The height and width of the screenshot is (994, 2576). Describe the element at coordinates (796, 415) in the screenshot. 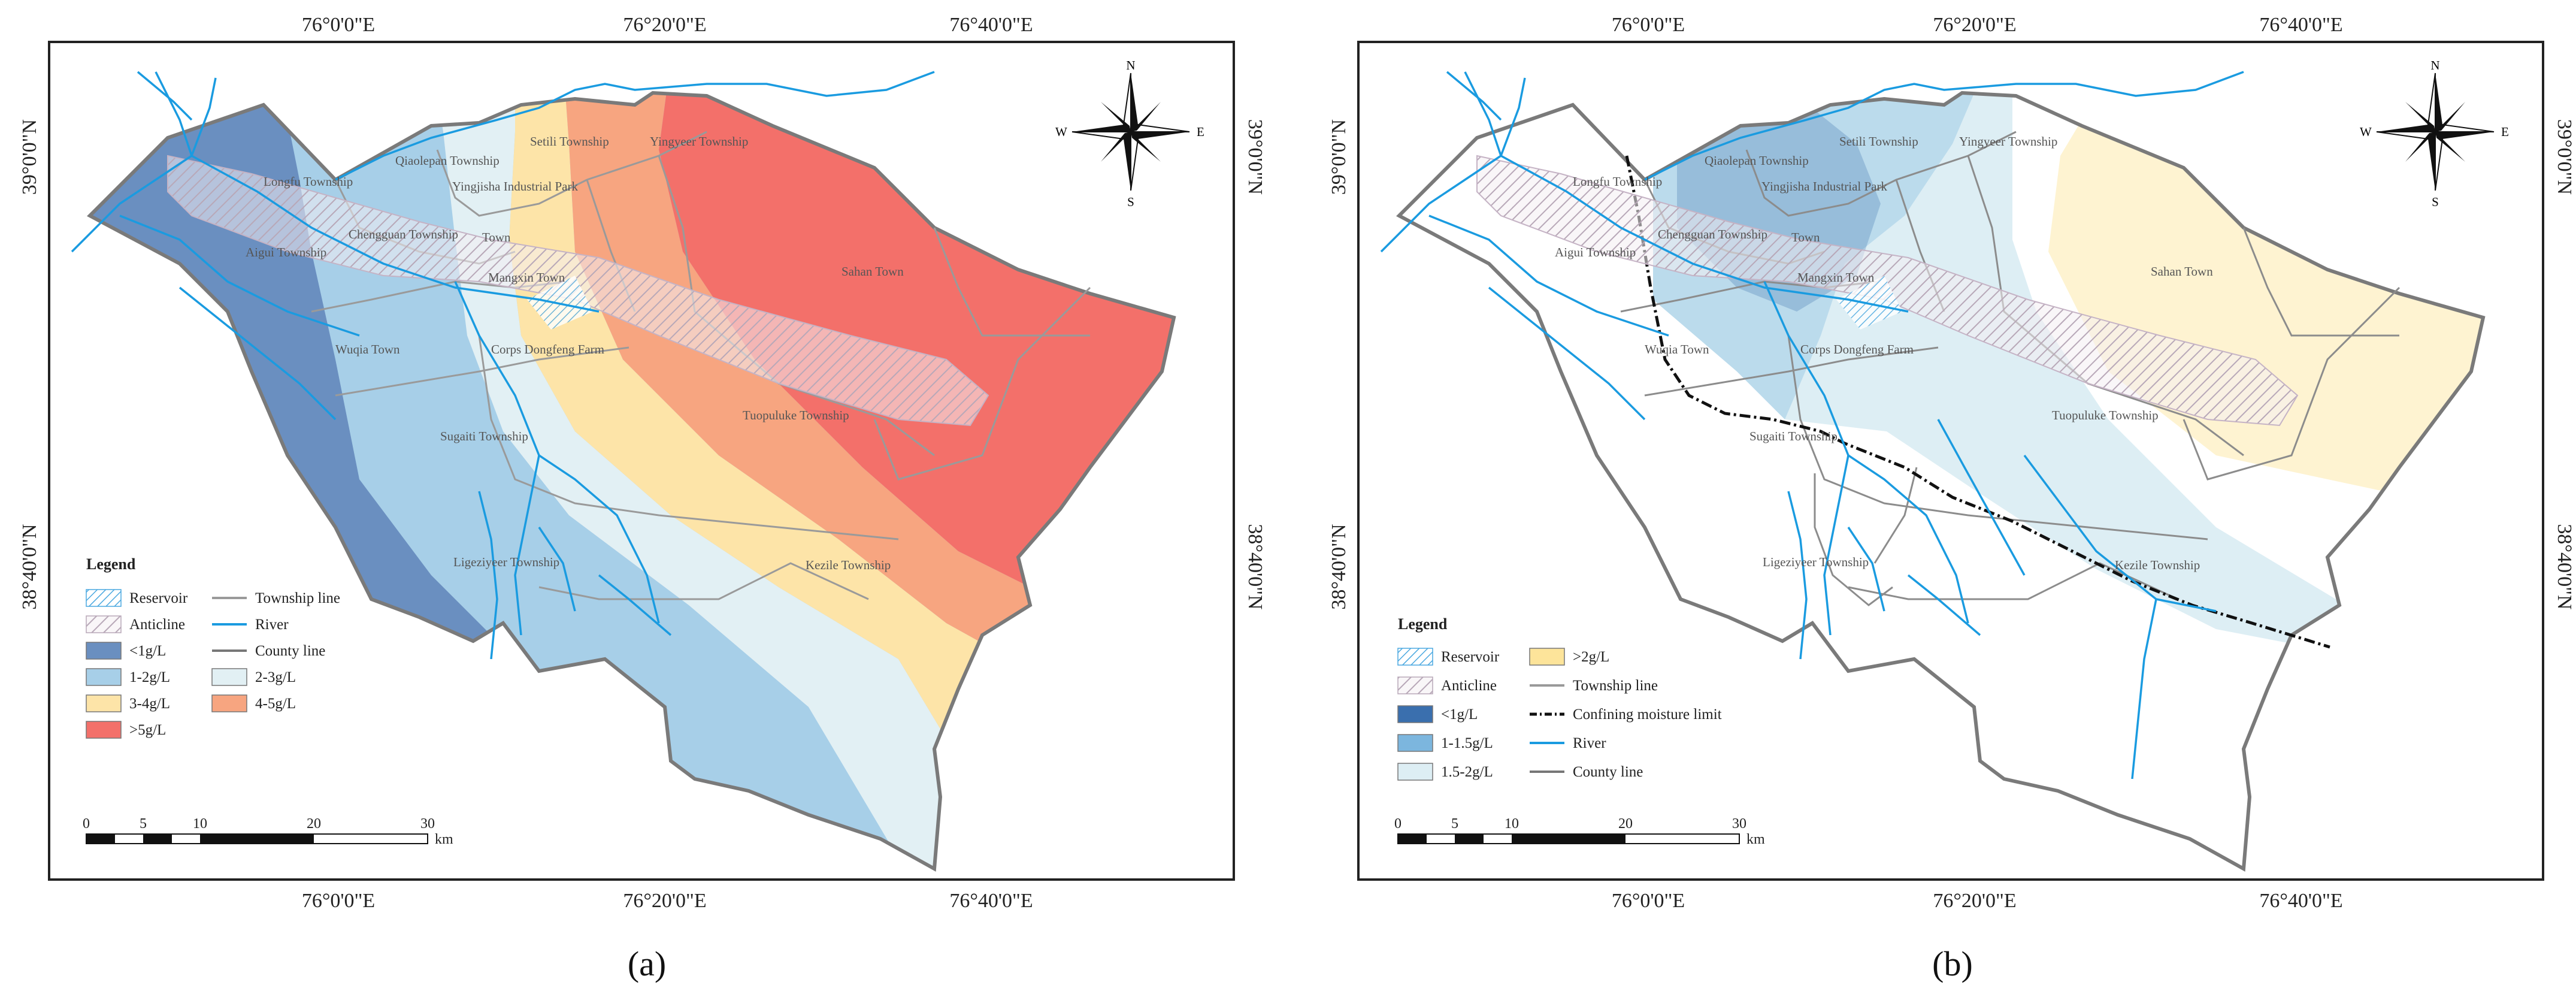

I see `place-tuopuluke-township: Tuopuluke Township` at that location.